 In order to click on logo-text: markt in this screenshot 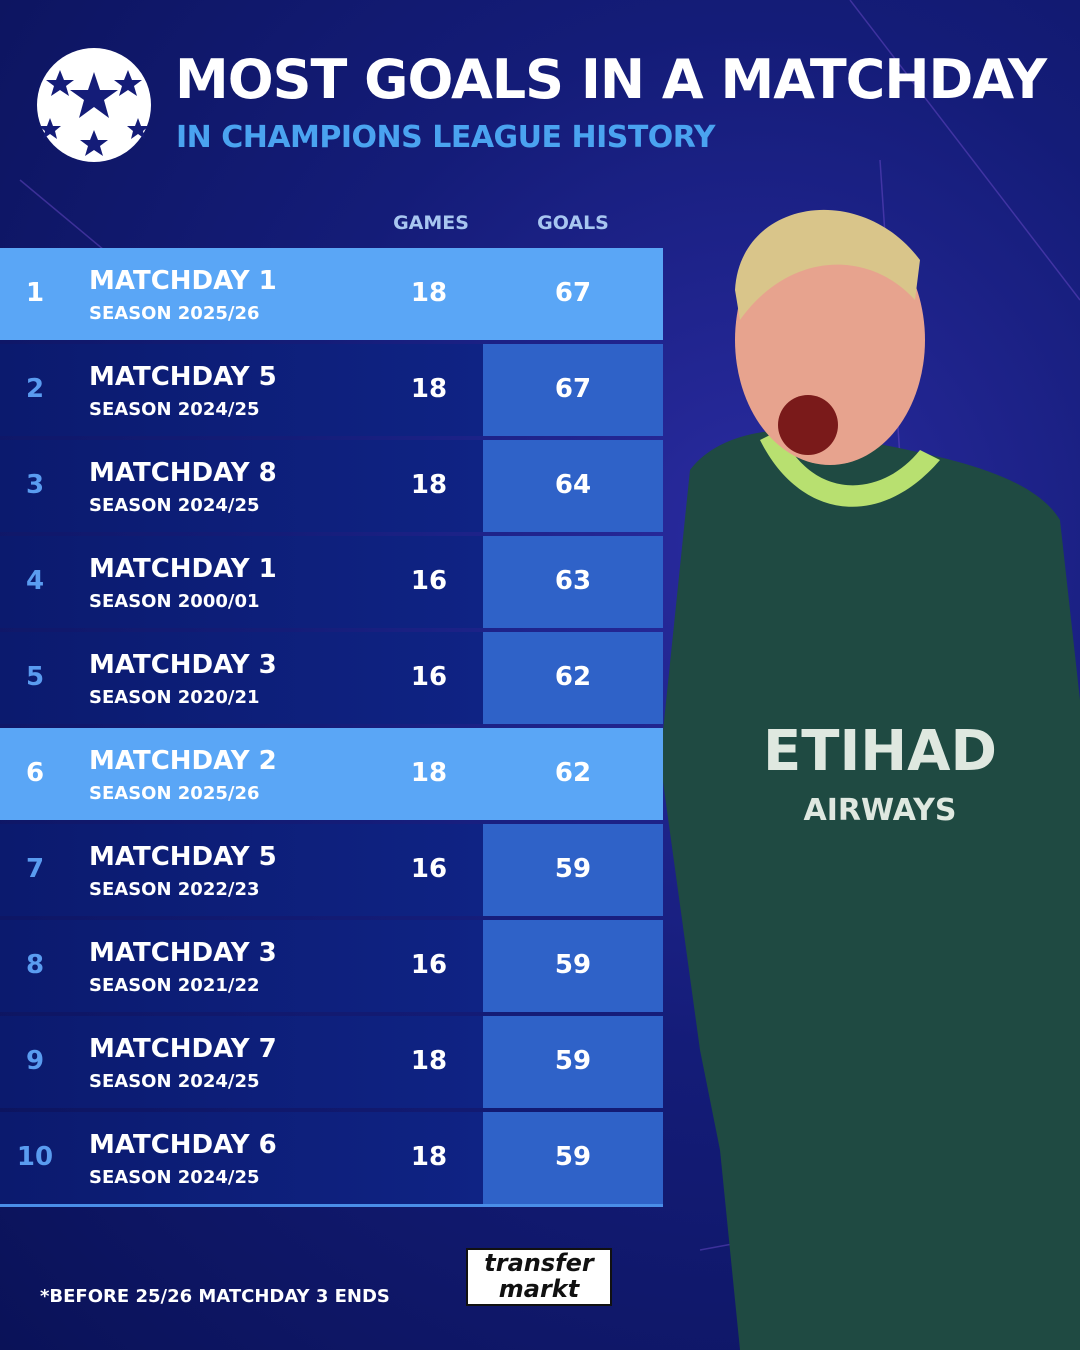, I will do `click(539, 1289)`.